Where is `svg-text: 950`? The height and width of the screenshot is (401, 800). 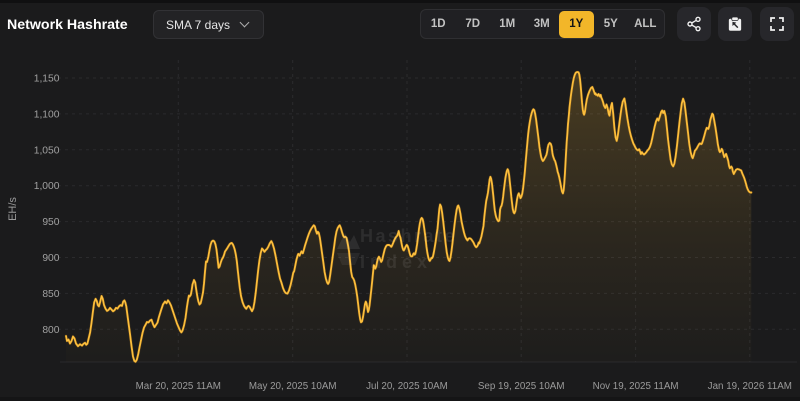
svg-text: 950 is located at coordinates (50, 222).